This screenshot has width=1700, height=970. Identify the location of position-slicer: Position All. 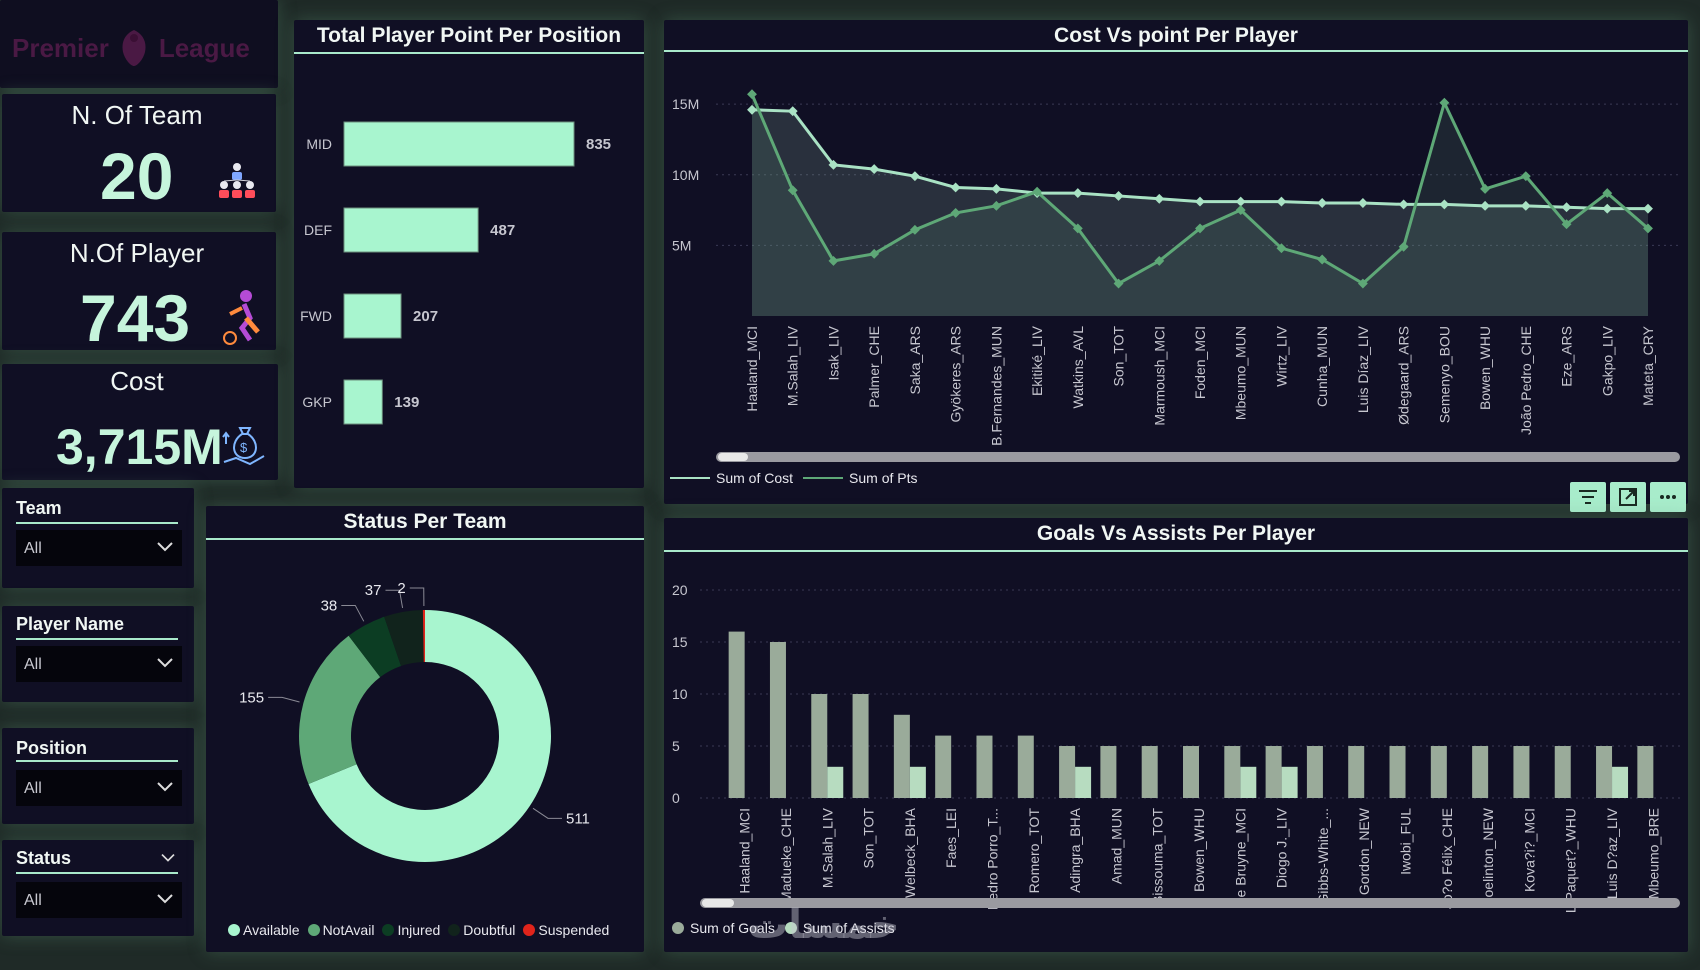
(98, 776).